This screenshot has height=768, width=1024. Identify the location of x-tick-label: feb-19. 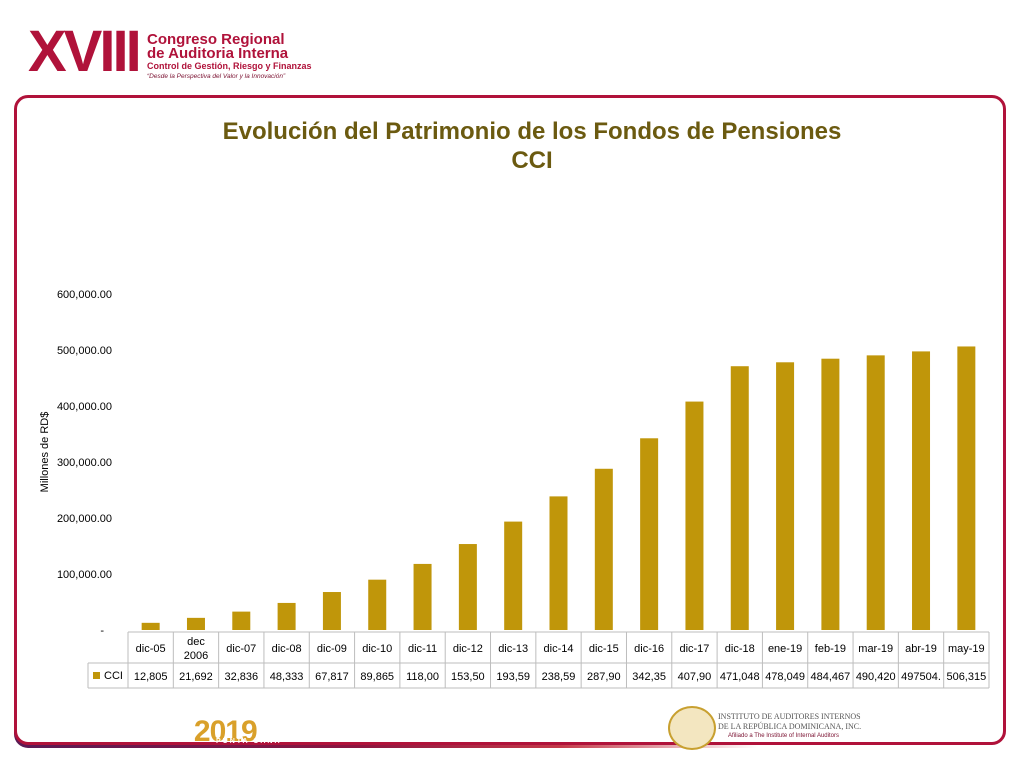
(830, 649).